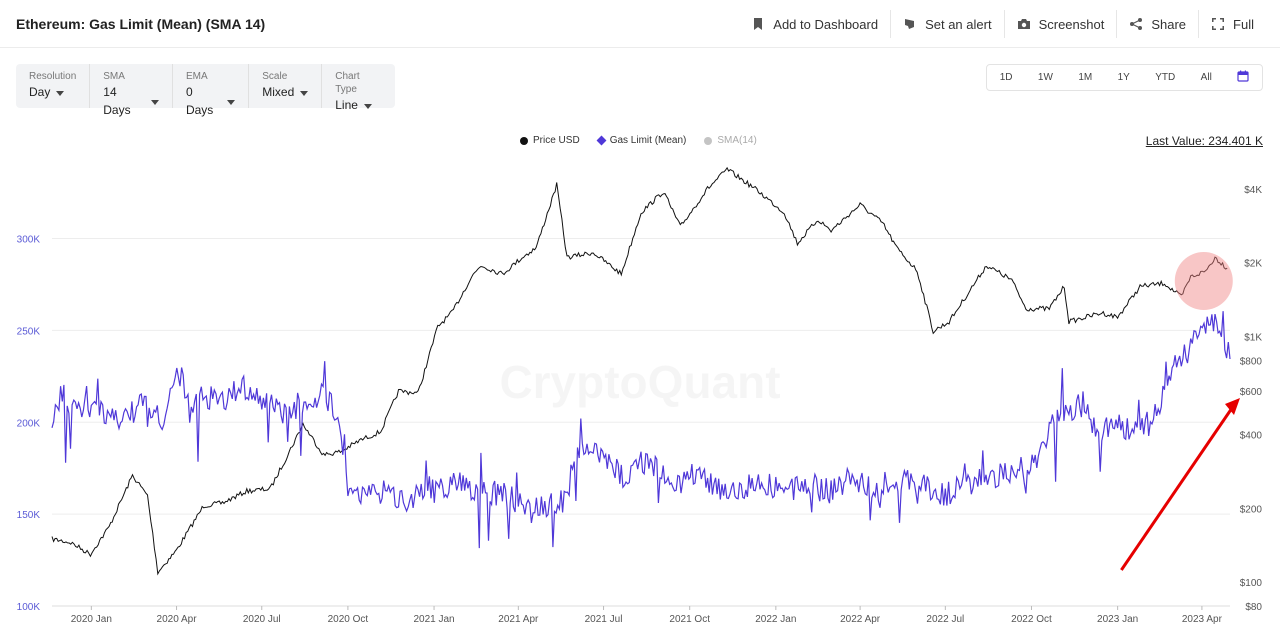 This screenshot has height=632, width=1280. What do you see at coordinates (518, 619) in the screenshot?
I see `x-tick-label: 2021 Apr` at bounding box center [518, 619].